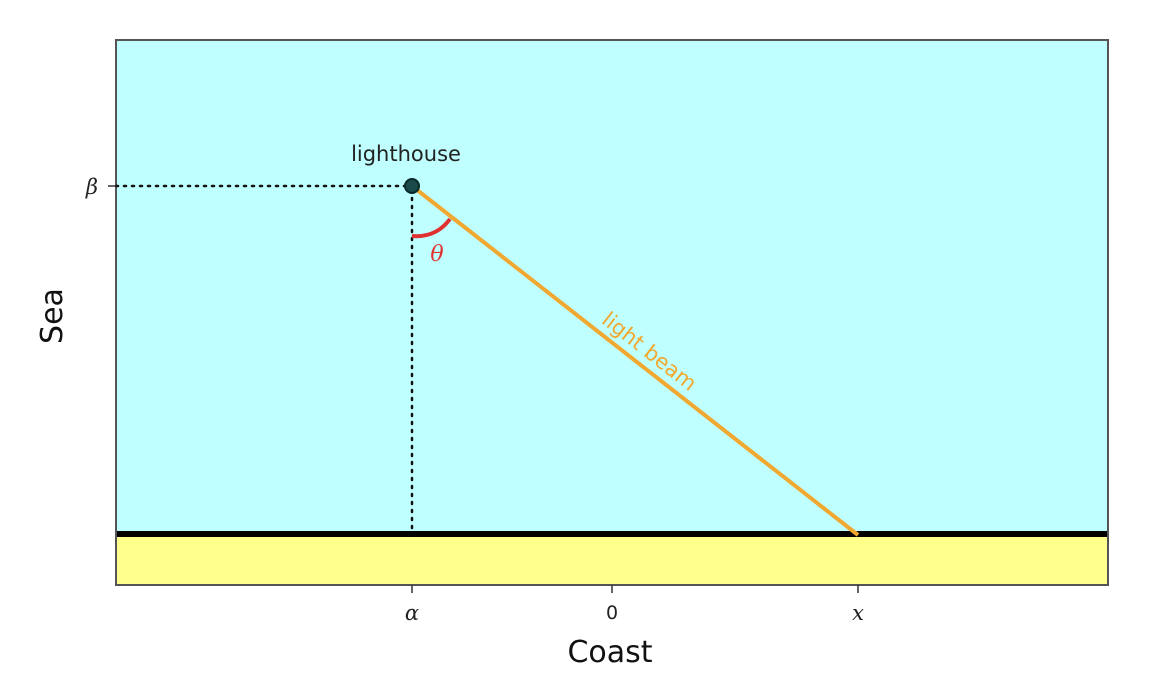 Image resolution: width=1172 pixels, height=700 pixels. Describe the element at coordinates (612, 560) in the screenshot. I see `land-region` at that location.